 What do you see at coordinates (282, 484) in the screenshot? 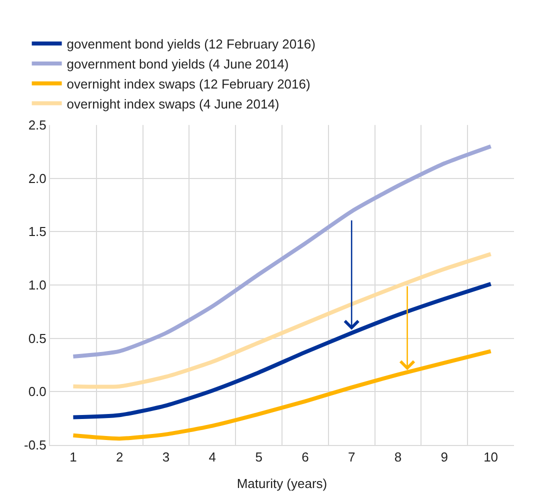
I see `x-axis-title: Maturity (years)` at bounding box center [282, 484].